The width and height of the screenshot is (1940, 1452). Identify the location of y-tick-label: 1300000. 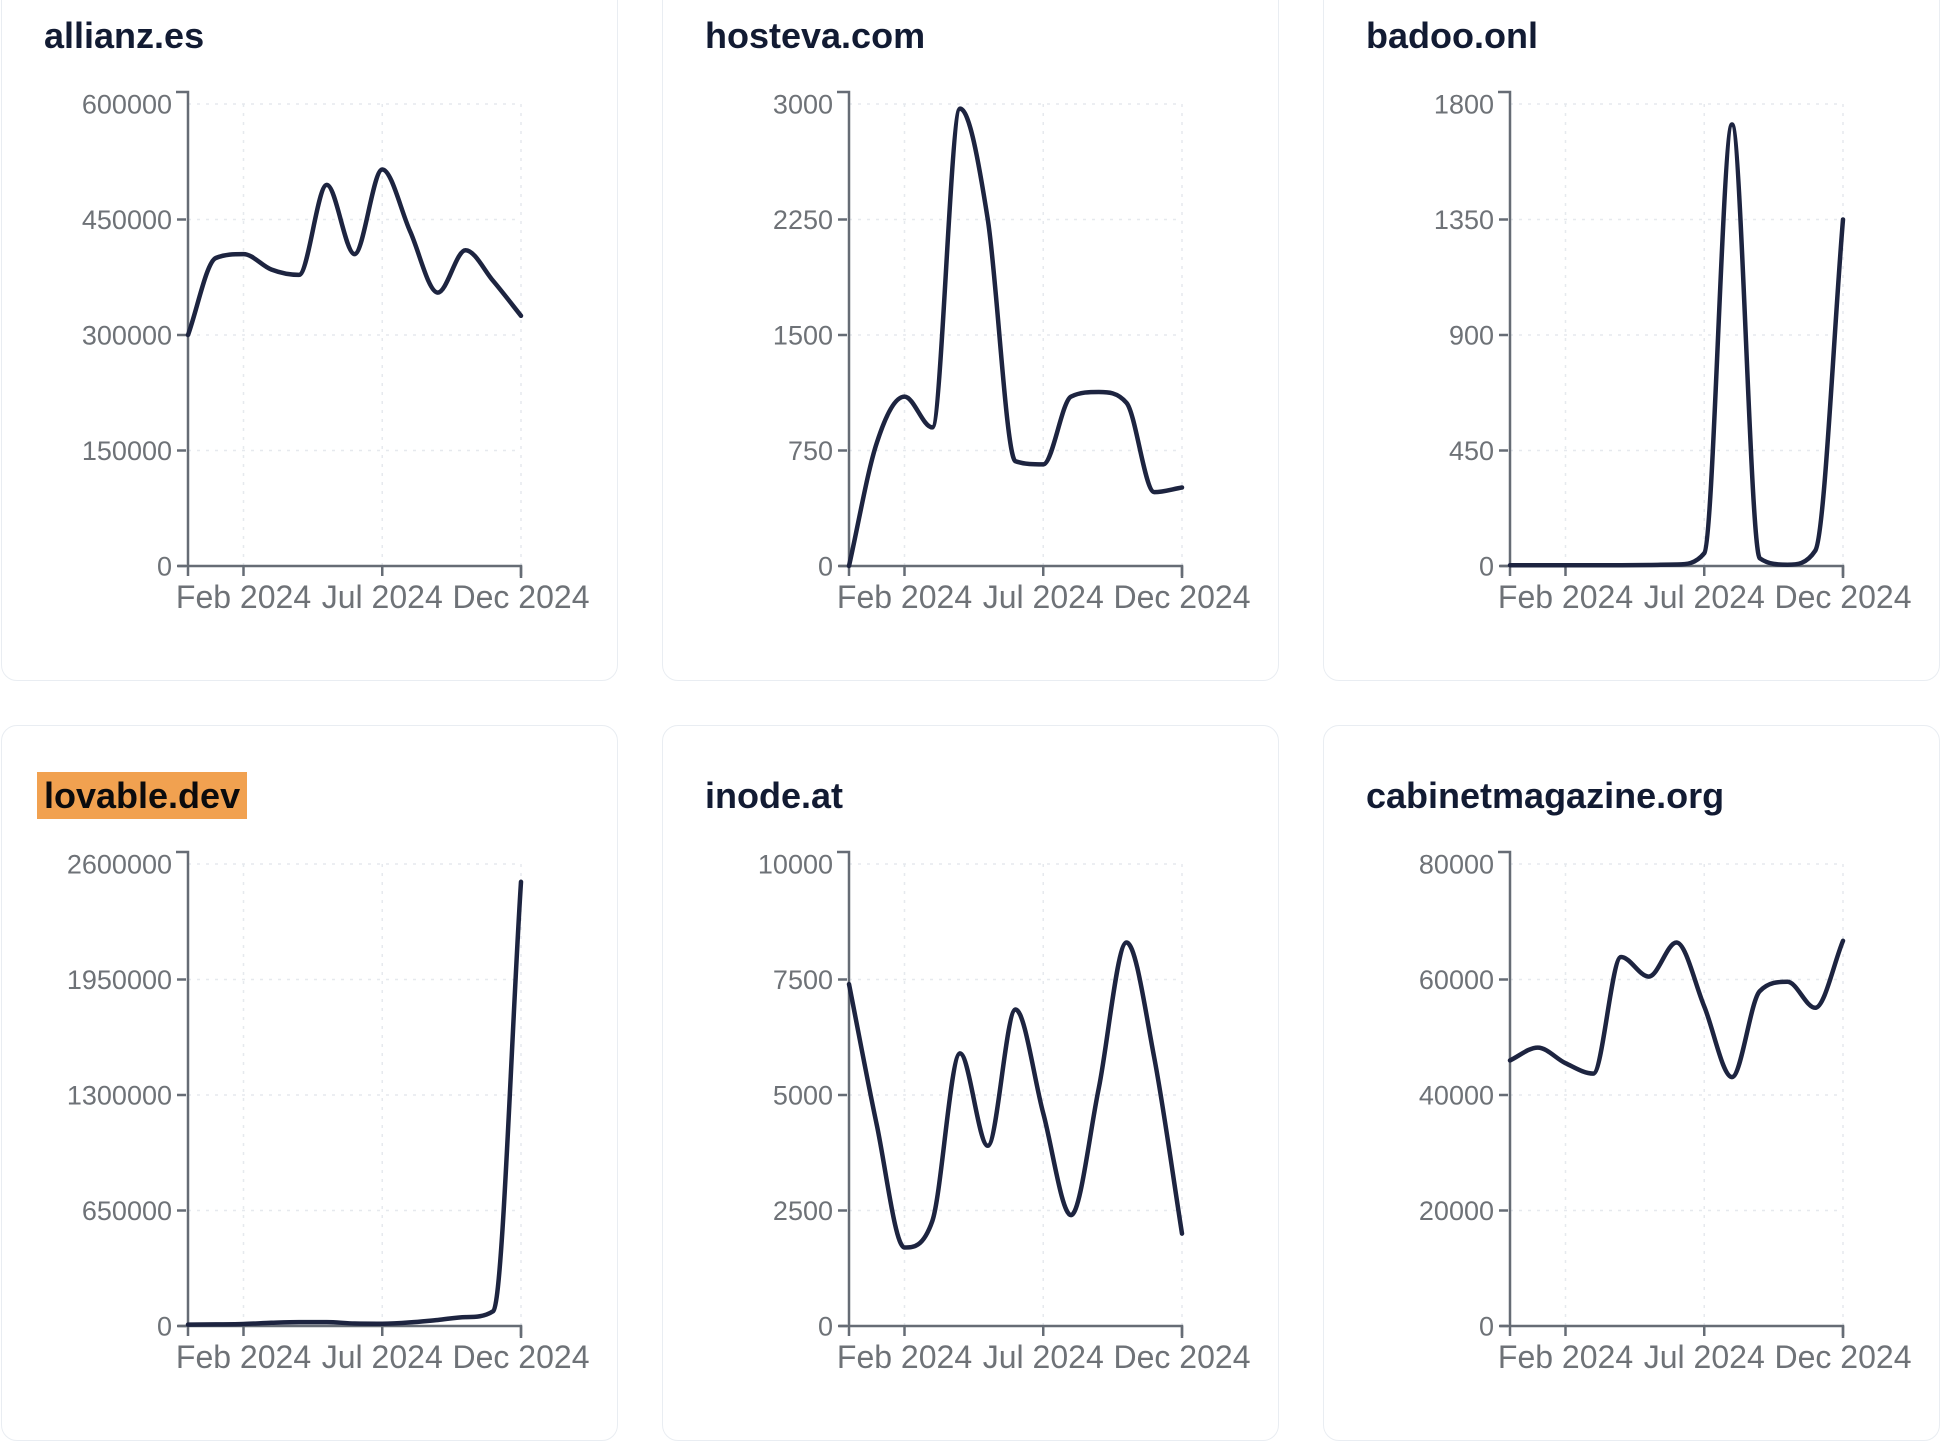
(119, 1095).